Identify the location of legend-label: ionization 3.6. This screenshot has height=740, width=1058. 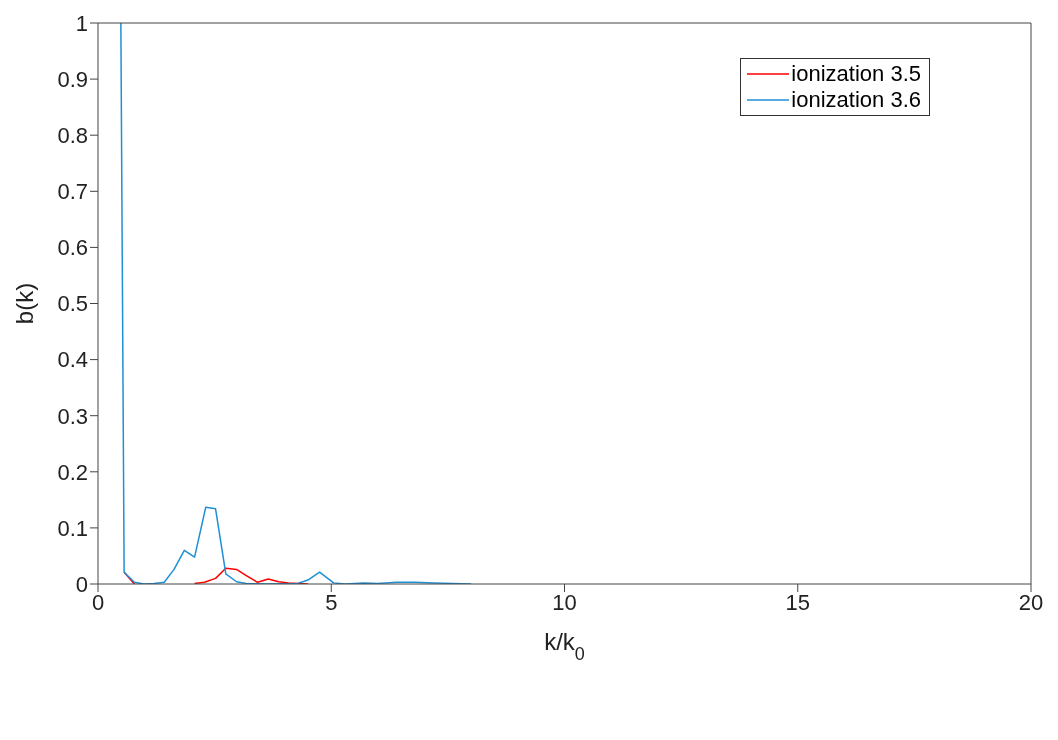
(856, 100).